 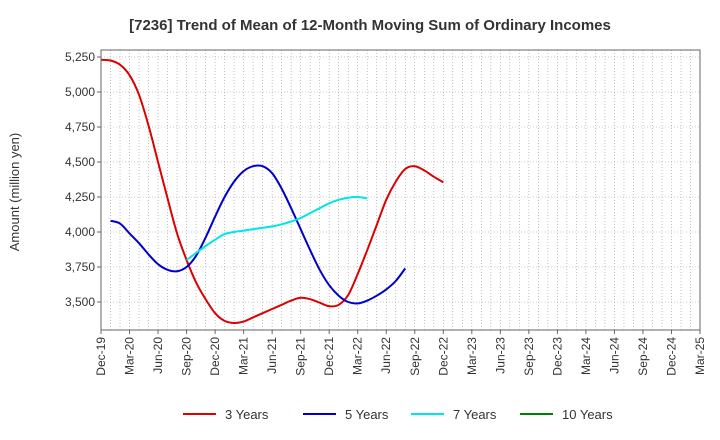 I want to click on x-tick-label: Jun-21, so click(x=272, y=355).